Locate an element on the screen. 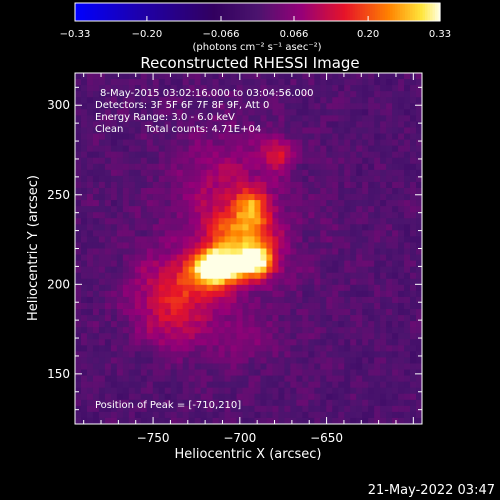  colorbar-tick-label: 0.33 is located at coordinates (440, 34).